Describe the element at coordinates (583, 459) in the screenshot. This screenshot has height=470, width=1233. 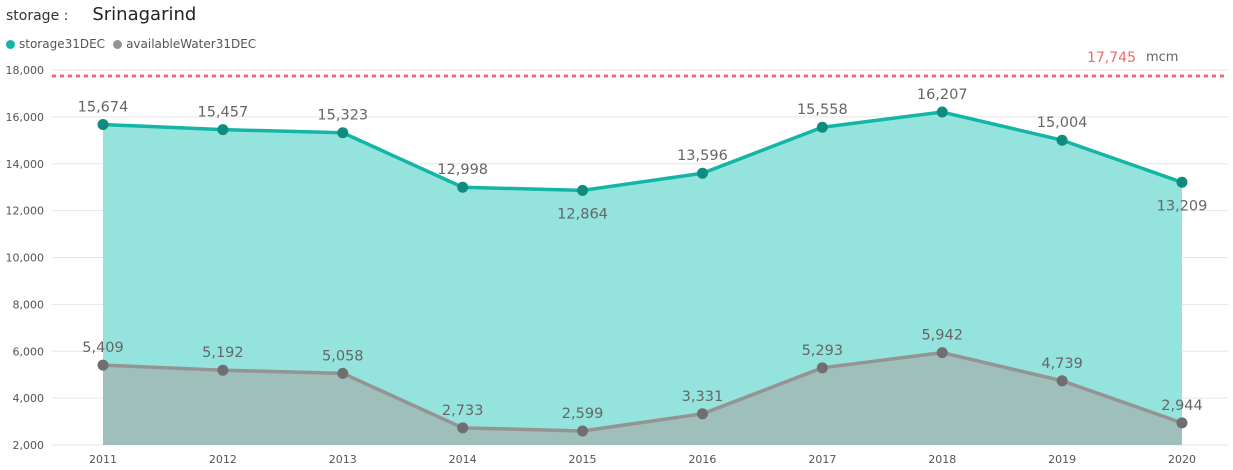
I see `x-tick-label: 2015` at that location.